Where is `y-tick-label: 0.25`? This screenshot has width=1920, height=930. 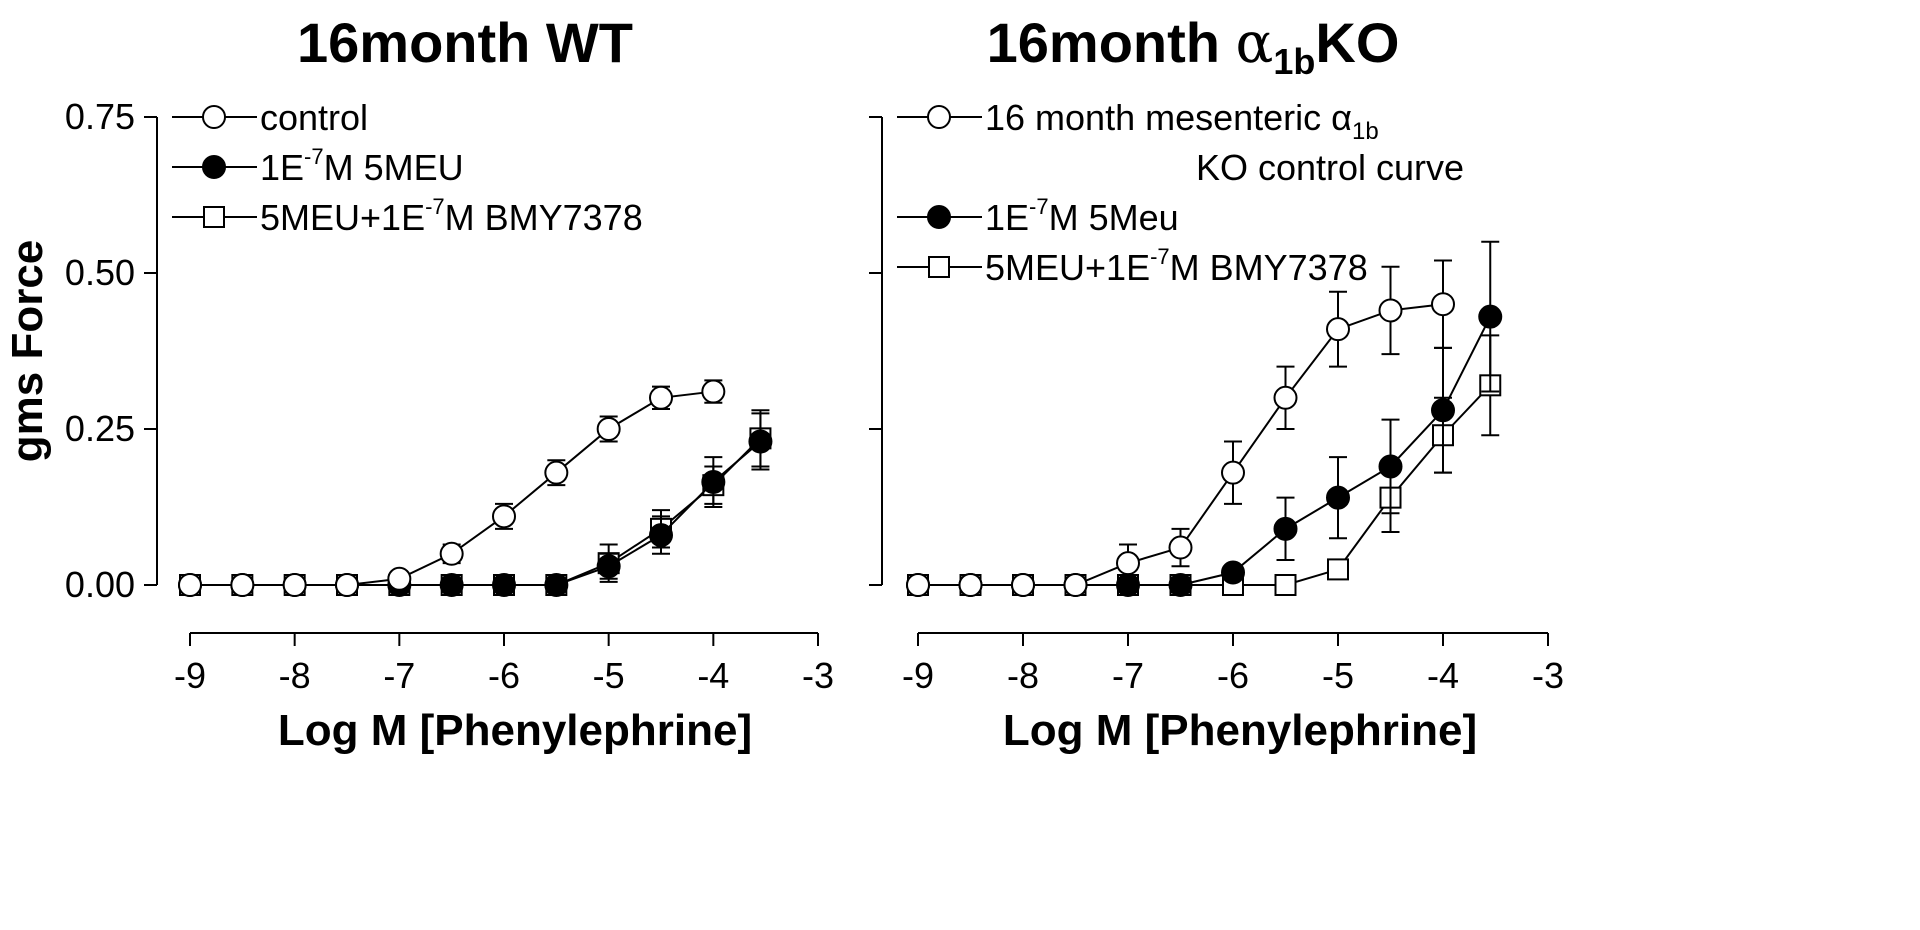
y-tick-label: 0.25 is located at coordinates (100, 428).